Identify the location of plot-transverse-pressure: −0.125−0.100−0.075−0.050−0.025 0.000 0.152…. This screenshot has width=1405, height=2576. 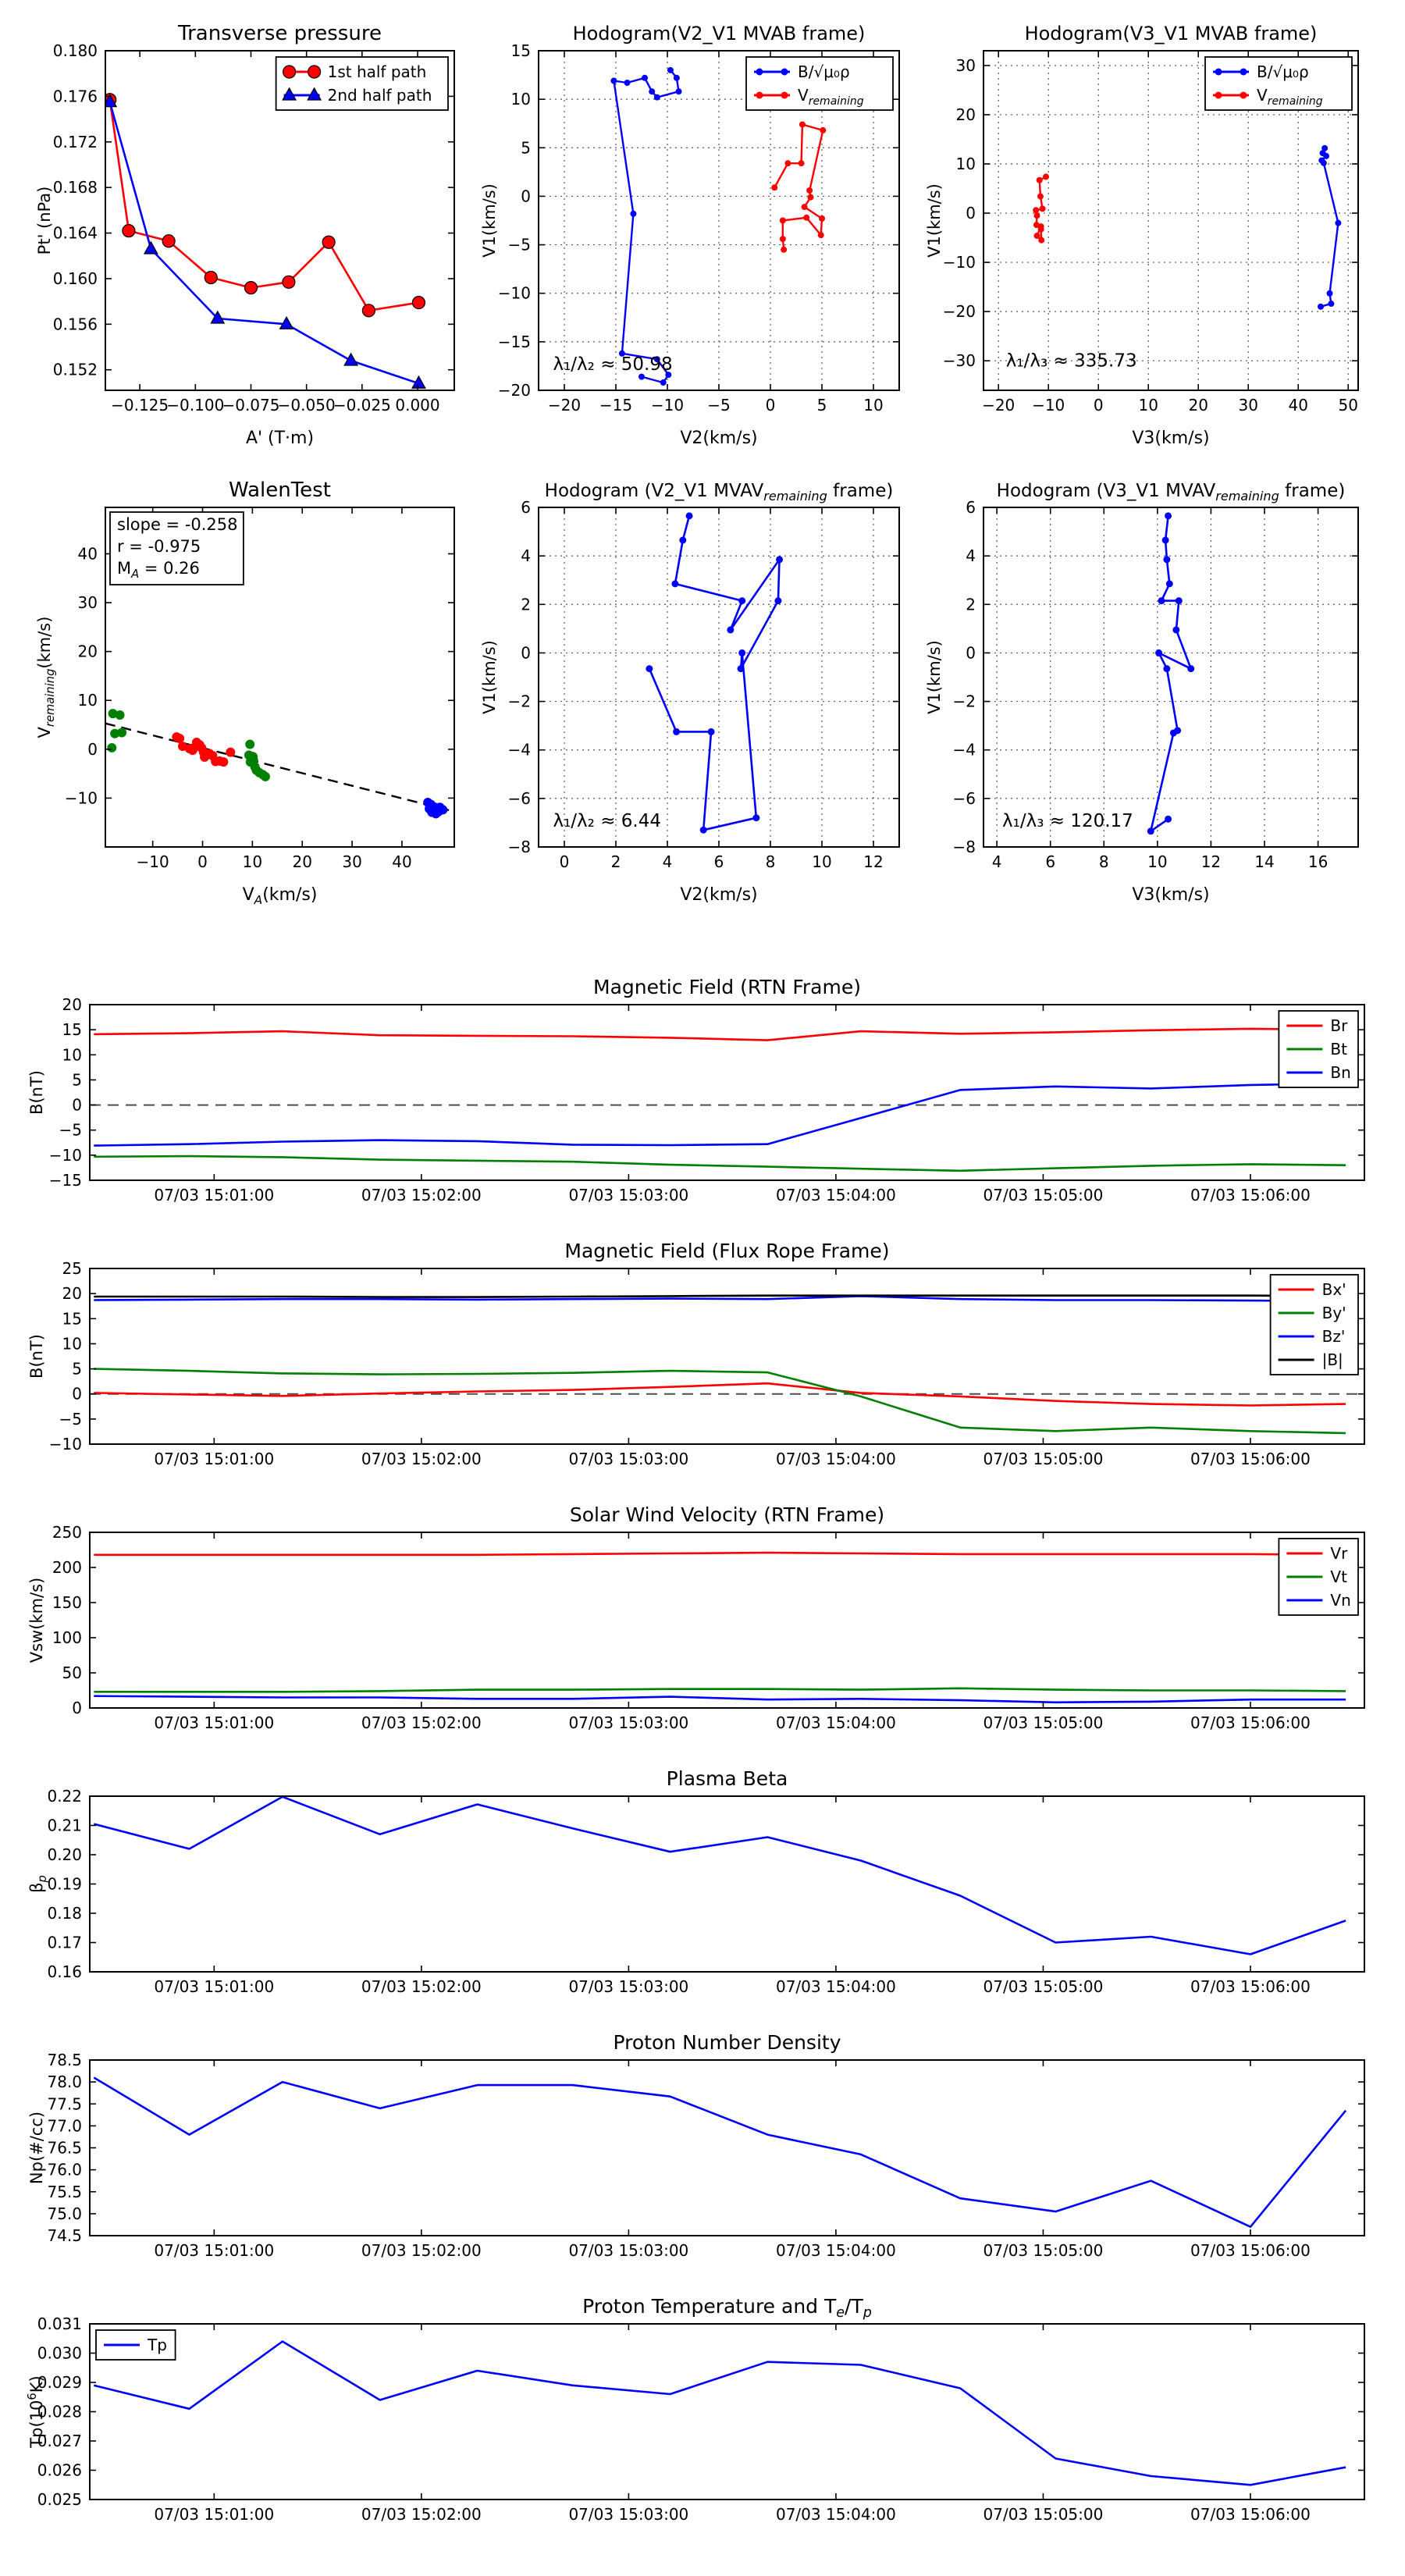
(245, 235).